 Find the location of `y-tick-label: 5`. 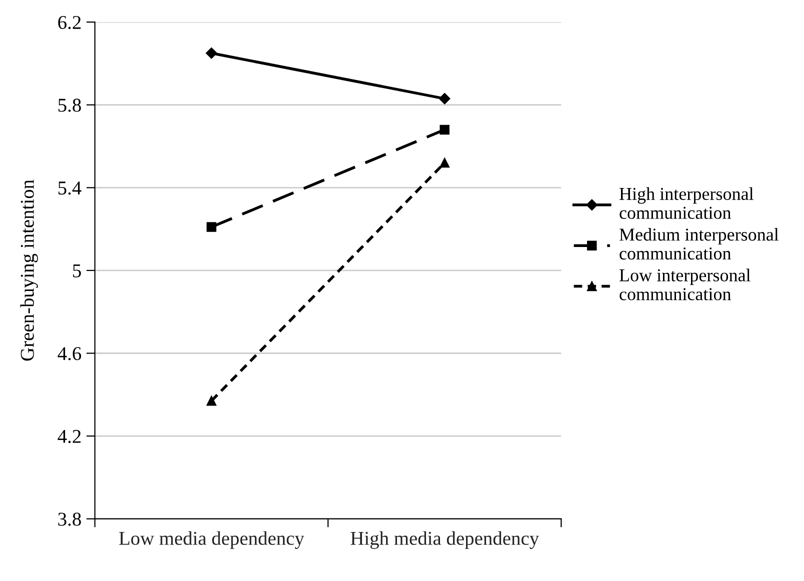

y-tick-label: 5 is located at coordinates (77, 271).